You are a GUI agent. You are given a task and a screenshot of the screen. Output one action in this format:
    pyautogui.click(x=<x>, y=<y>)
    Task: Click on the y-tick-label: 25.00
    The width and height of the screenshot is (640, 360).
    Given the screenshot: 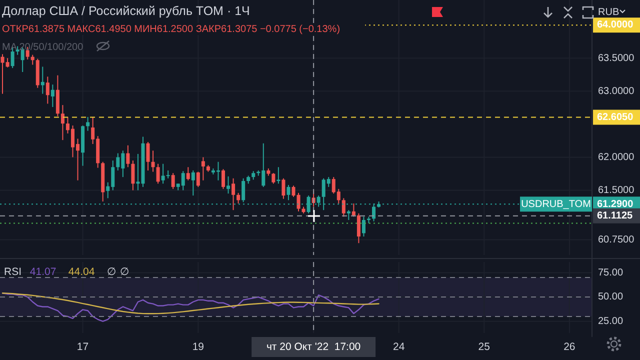 What is the action you would take?
    pyautogui.click(x=611, y=321)
    